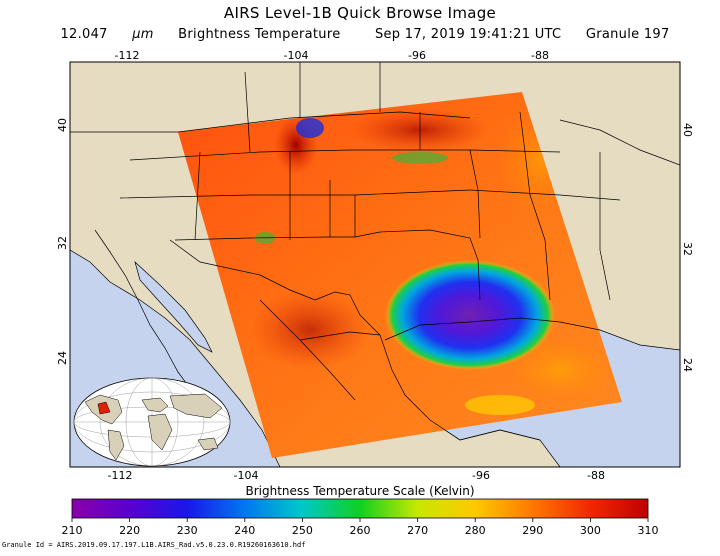  Describe the element at coordinates (196, 406) in the screenshot. I see `globe-asia` at that location.